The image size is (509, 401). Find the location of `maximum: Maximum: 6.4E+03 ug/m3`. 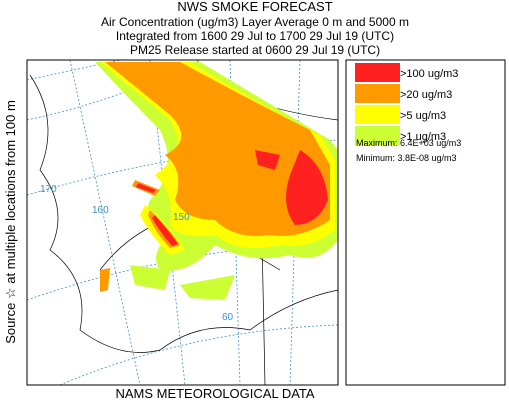

maximum: Maximum: 6.4E+03 ug/m3 is located at coordinates (408, 143).